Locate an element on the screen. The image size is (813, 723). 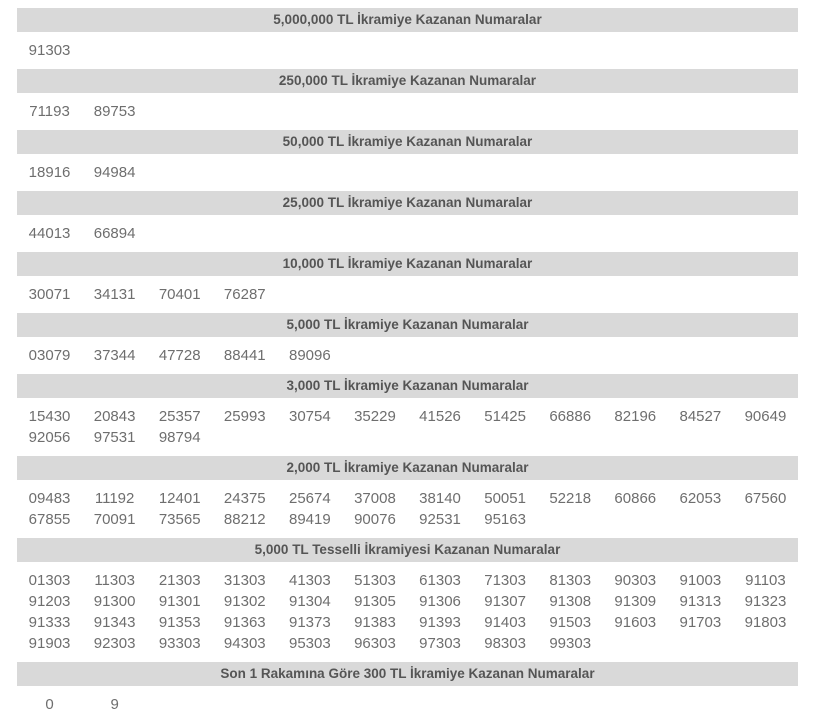
winning-number: 66886 is located at coordinates (570, 416).